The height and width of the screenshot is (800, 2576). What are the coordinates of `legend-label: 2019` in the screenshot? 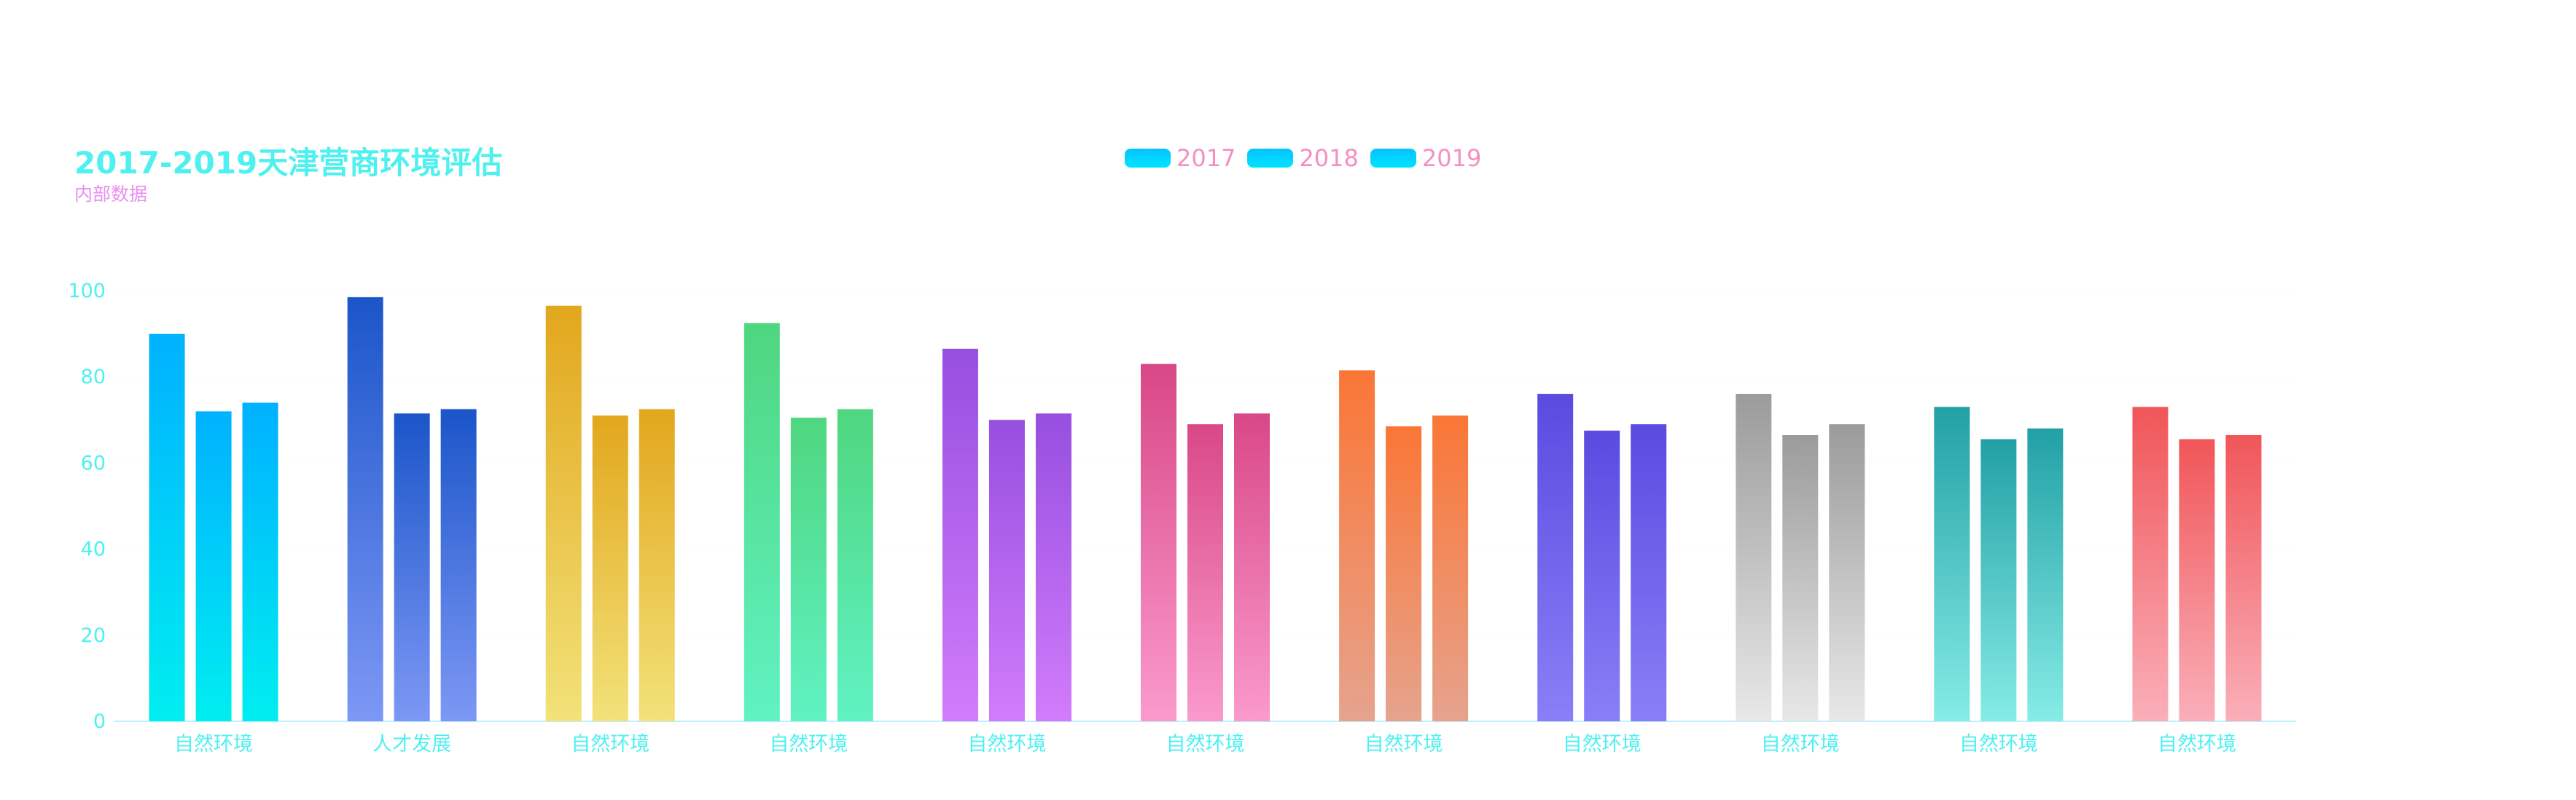 It's located at (1451, 158).